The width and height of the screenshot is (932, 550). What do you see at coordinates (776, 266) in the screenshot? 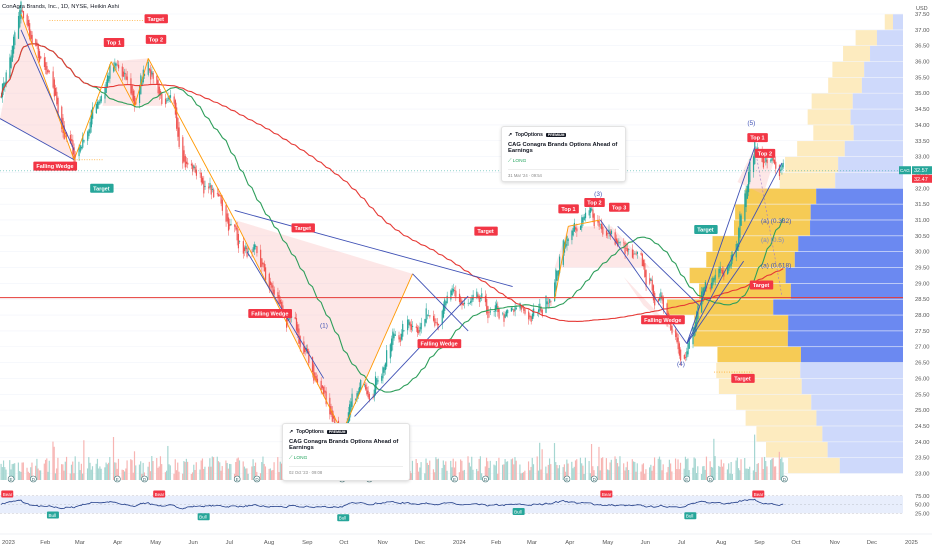
I see `fib-0618-label: (a) (0.618)` at bounding box center [776, 266].